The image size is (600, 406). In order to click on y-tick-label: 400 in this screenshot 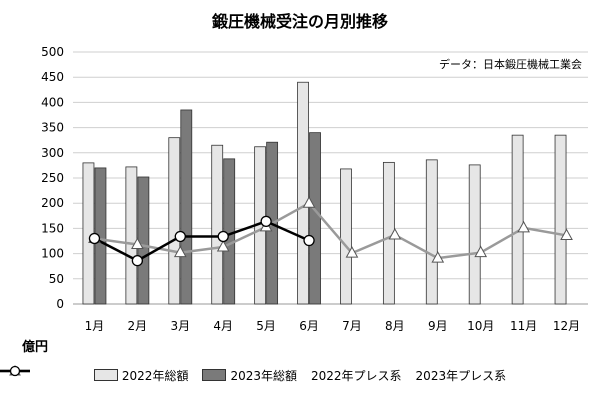, I will do `click(52, 102)`.